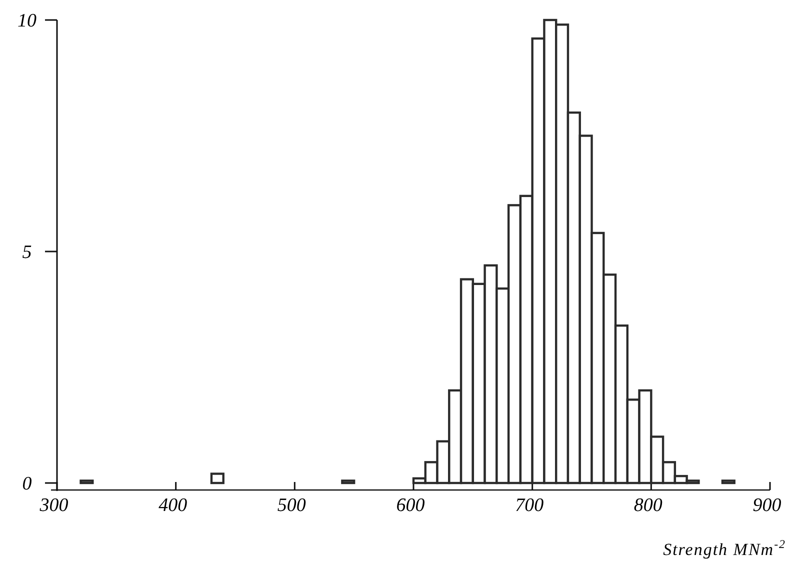 This screenshot has width=791, height=566. I want to click on x-tick-label: 300, so click(53, 505).